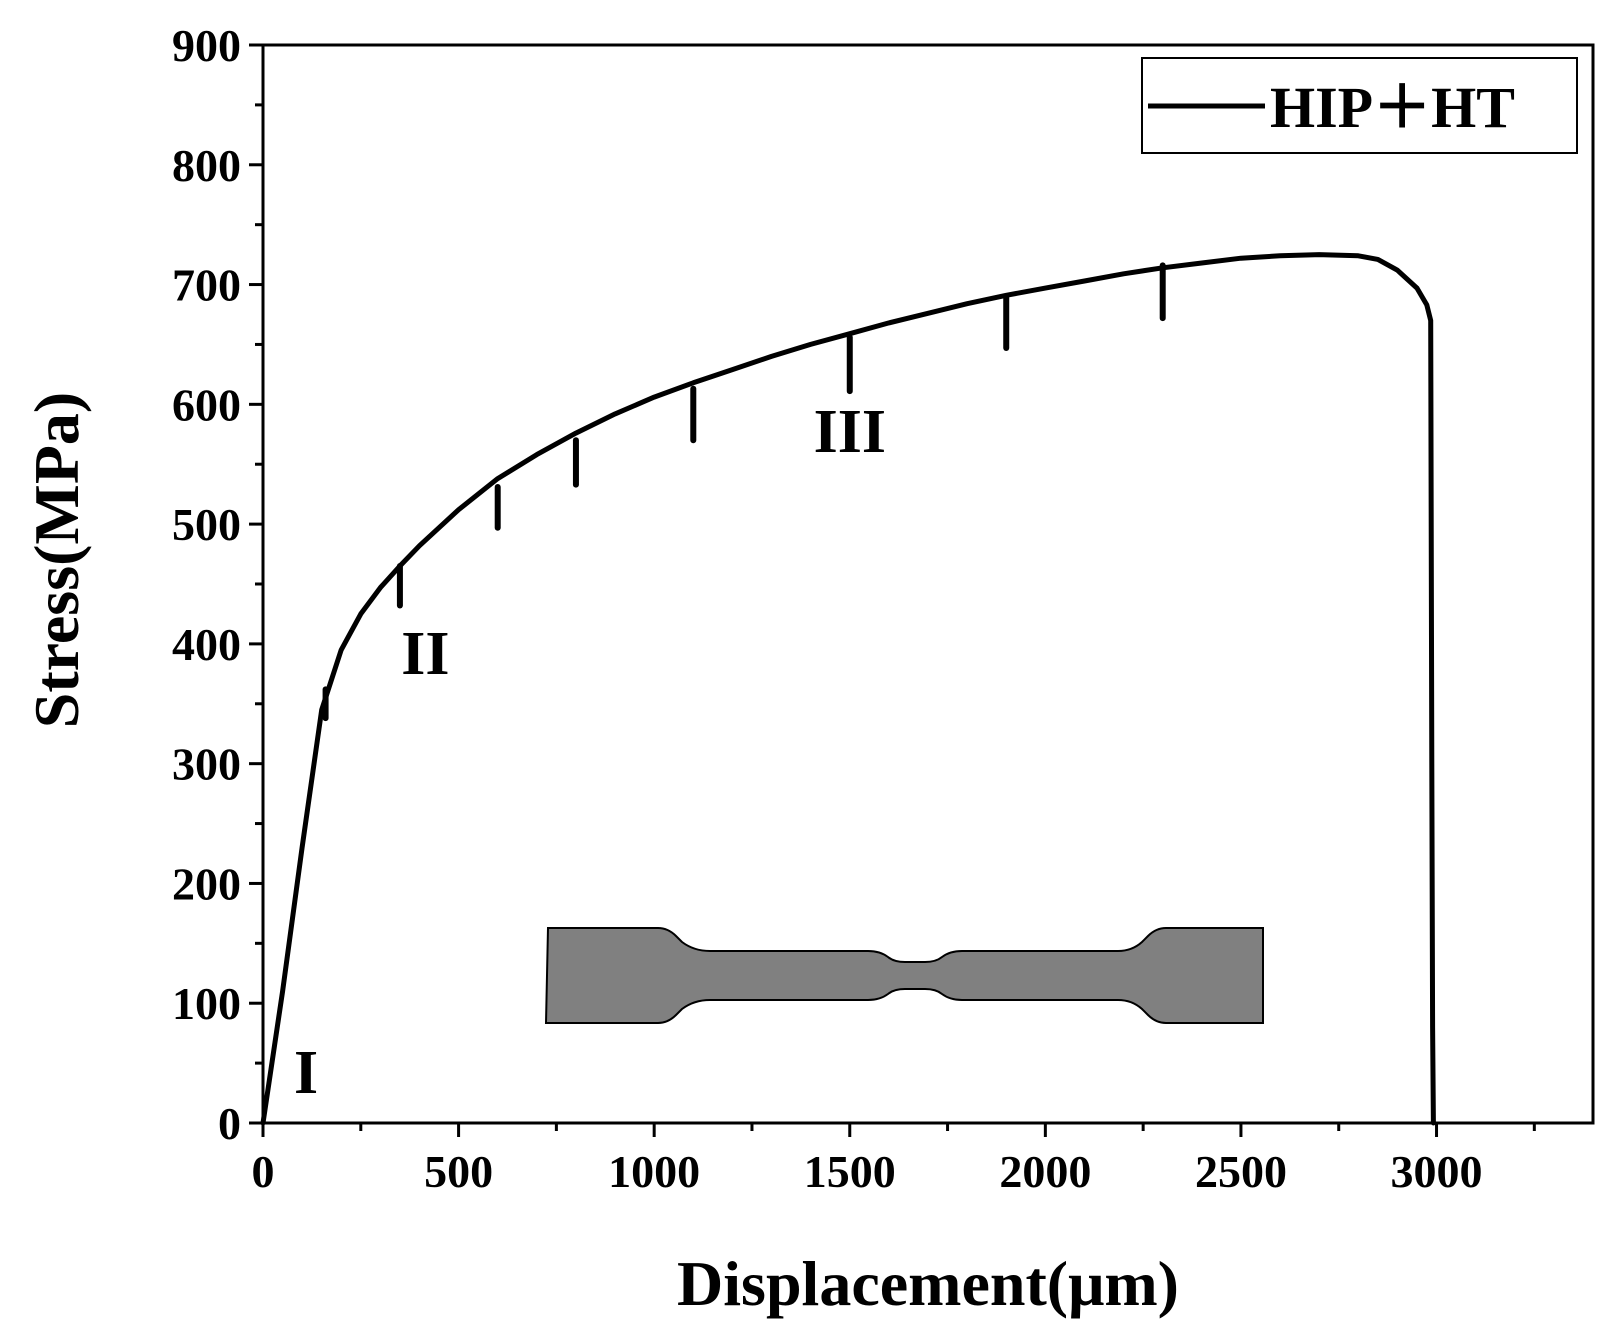  What do you see at coordinates (206, 45) in the screenshot?
I see `y-tick-label: 900` at bounding box center [206, 45].